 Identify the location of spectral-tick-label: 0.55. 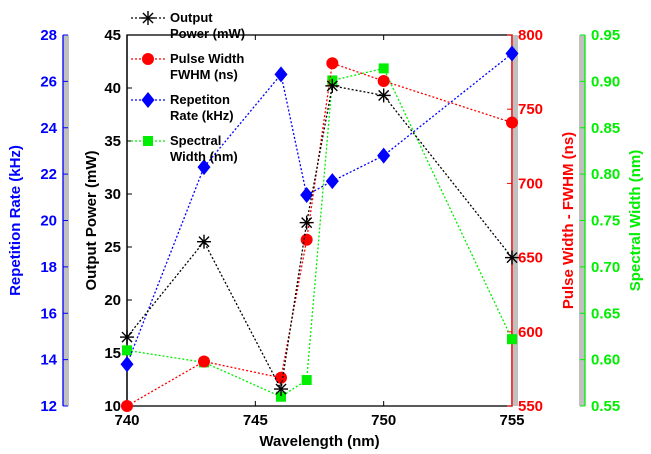
(605, 406).